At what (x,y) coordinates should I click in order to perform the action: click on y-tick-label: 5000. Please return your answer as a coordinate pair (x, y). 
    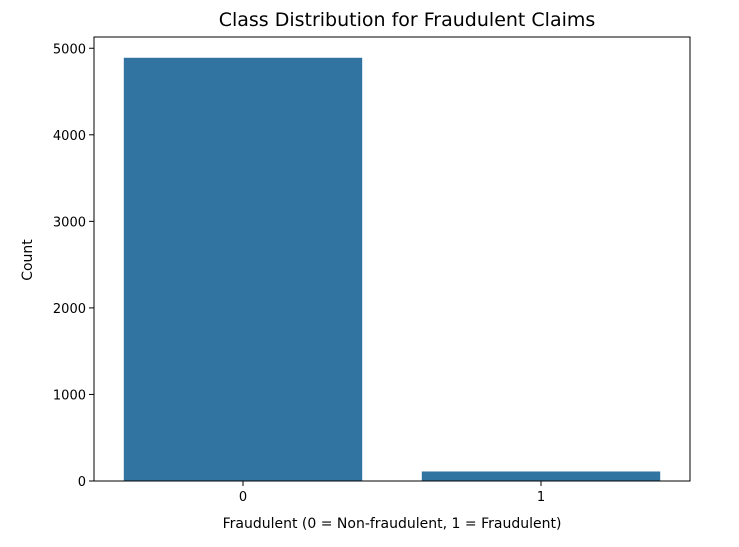
    Looking at the image, I should click on (69, 49).